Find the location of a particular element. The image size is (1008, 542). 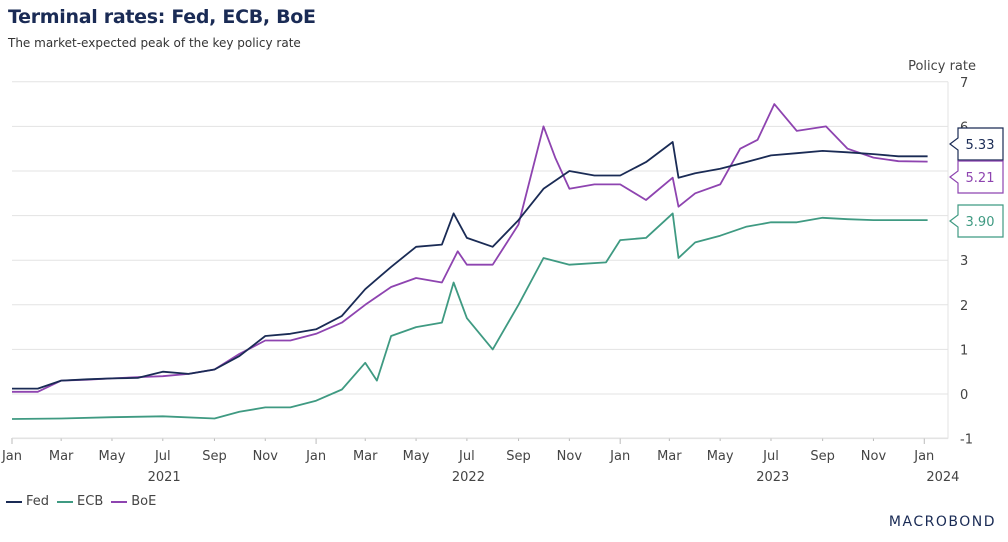

year-label: 2021 is located at coordinates (164, 477).